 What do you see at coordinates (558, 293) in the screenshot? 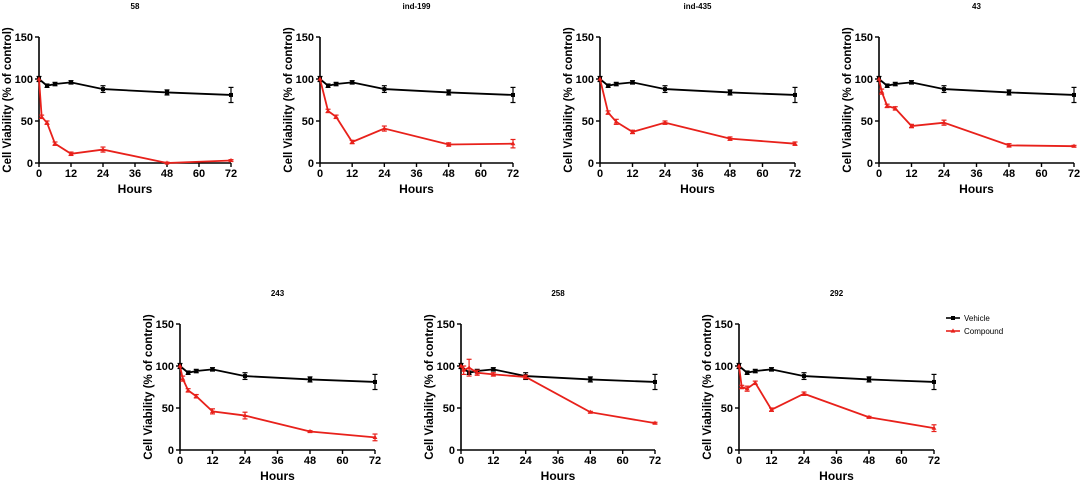
I see `panel-title: 258` at bounding box center [558, 293].